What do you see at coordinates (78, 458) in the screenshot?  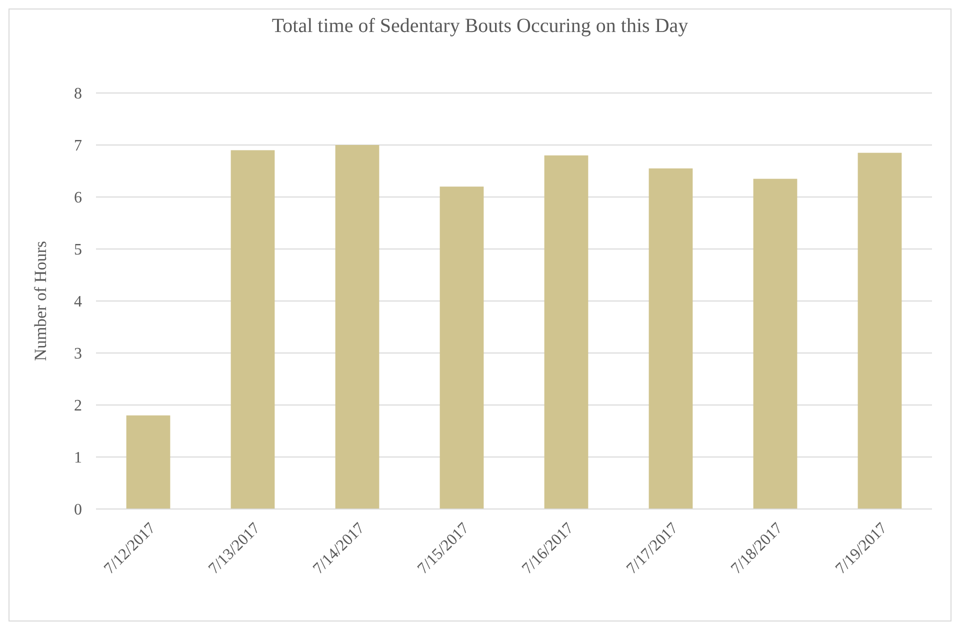 I see `y-tick-label: 1` at bounding box center [78, 458].